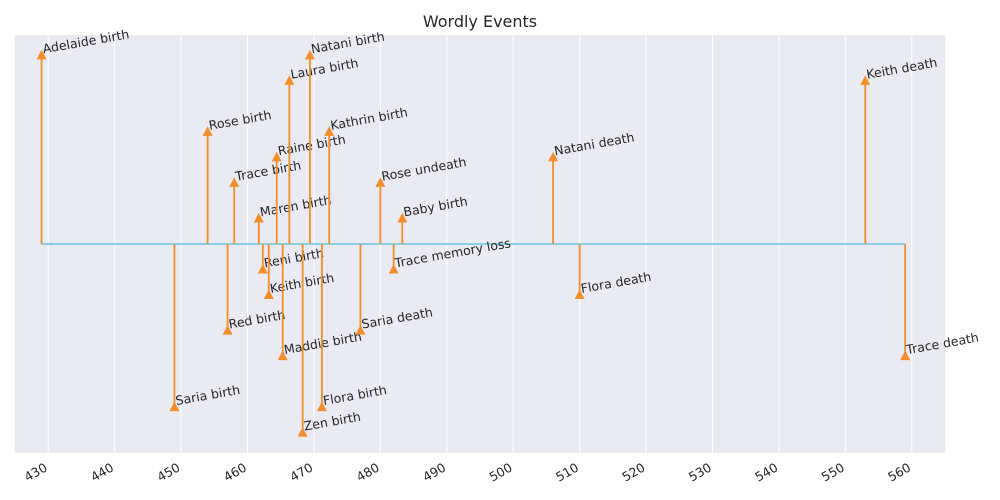 The image size is (1000, 500). I want to click on chart-title: Wordly Events, so click(480, 21).